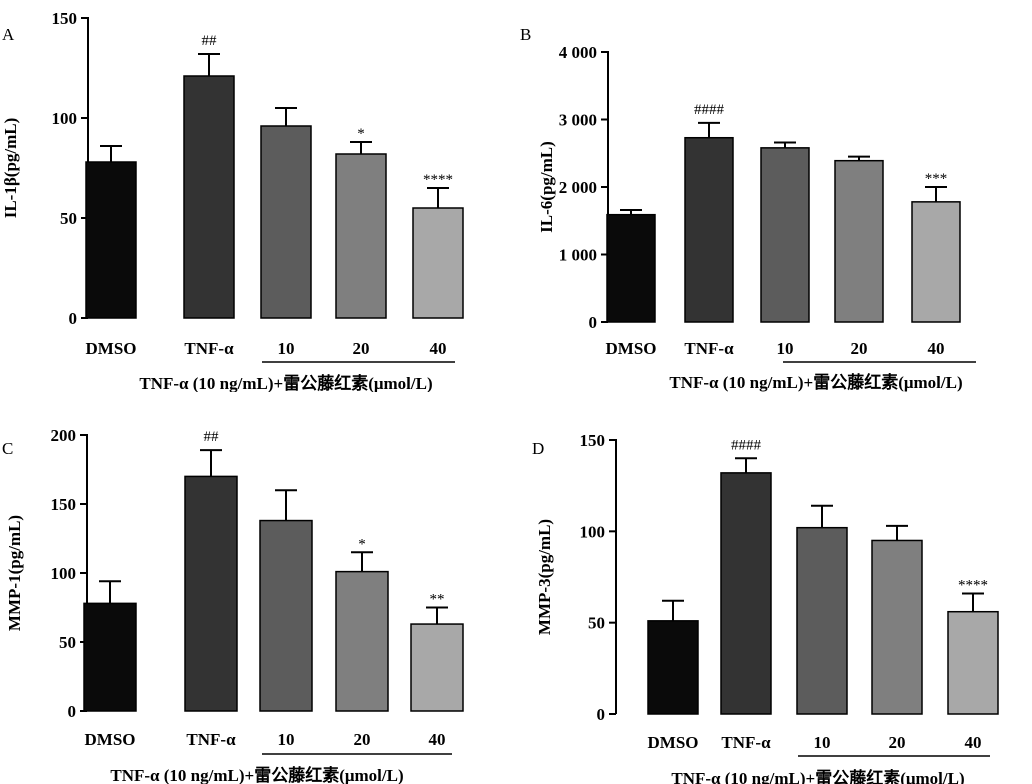 This screenshot has width=1032, height=784. Describe the element at coordinates (10, 168) in the screenshot. I see `y-axis-label: IL-1β(pg/mL)` at that location.